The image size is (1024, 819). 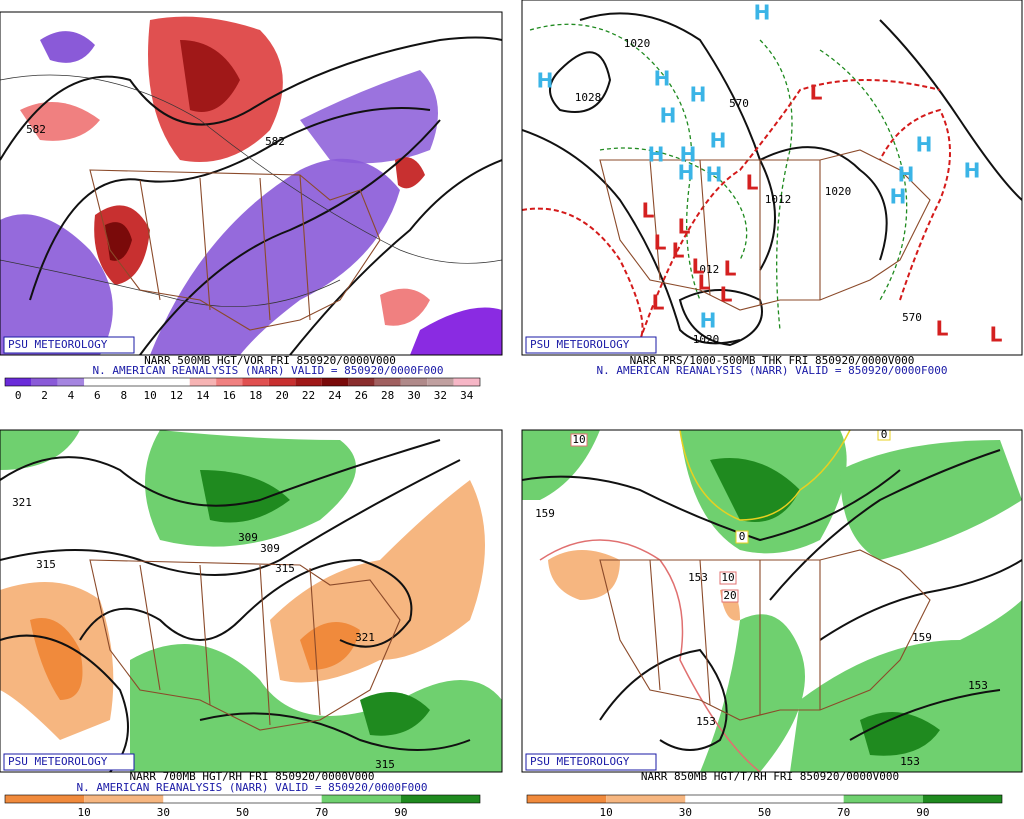 I want to click on colorbar-frame, so click(x=242, y=799).